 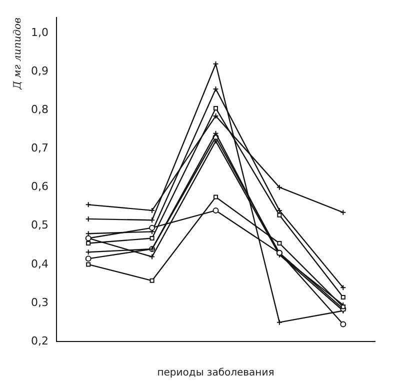 What do you see at coordinates (215, 373) in the screenshot?
I see `x-axis-title: периоды заболевания` at bounding box center [215, 373].